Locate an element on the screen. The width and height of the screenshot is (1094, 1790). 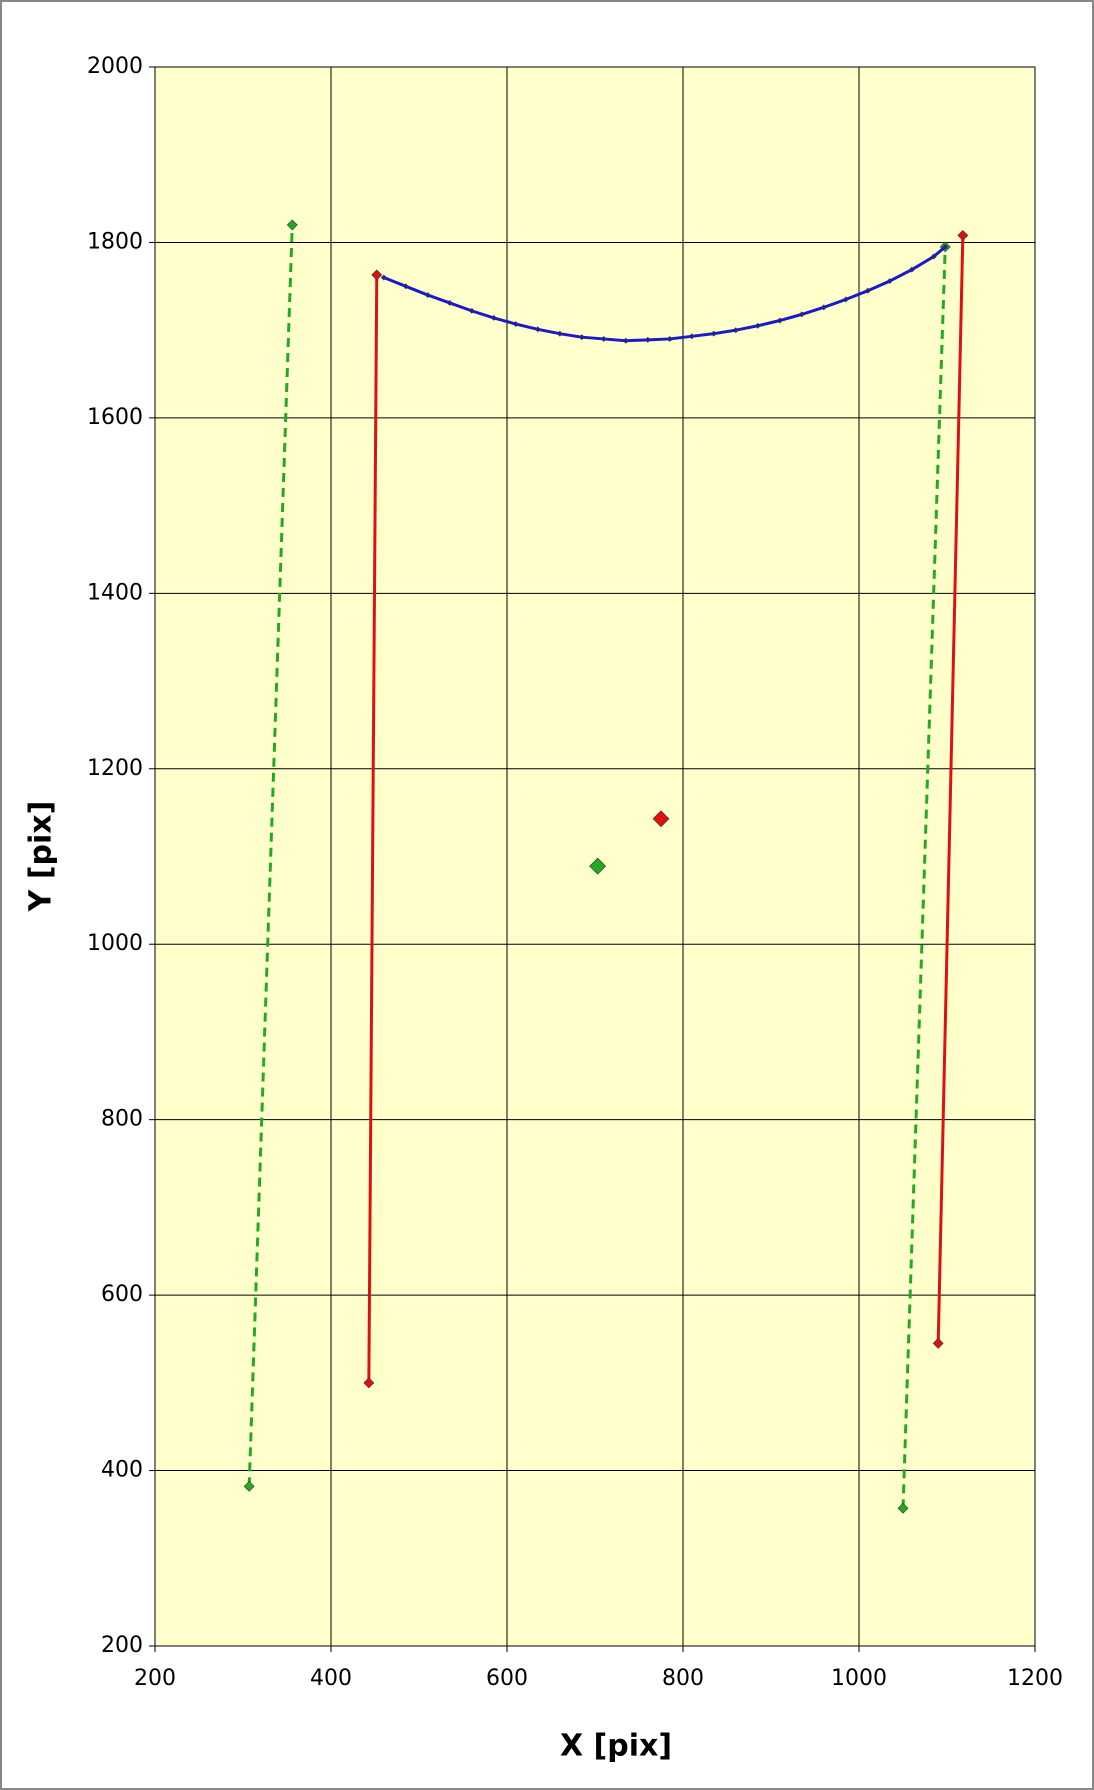
x-tick-label: 1200 is located at coordinates (1035, 1678).